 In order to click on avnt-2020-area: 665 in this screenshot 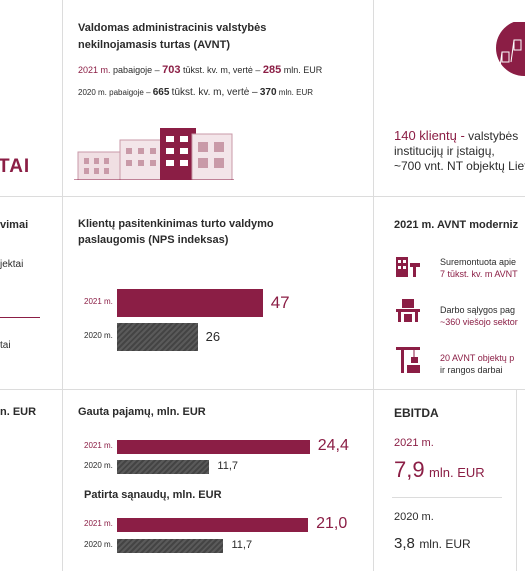, I will do `click(161, 92)`.